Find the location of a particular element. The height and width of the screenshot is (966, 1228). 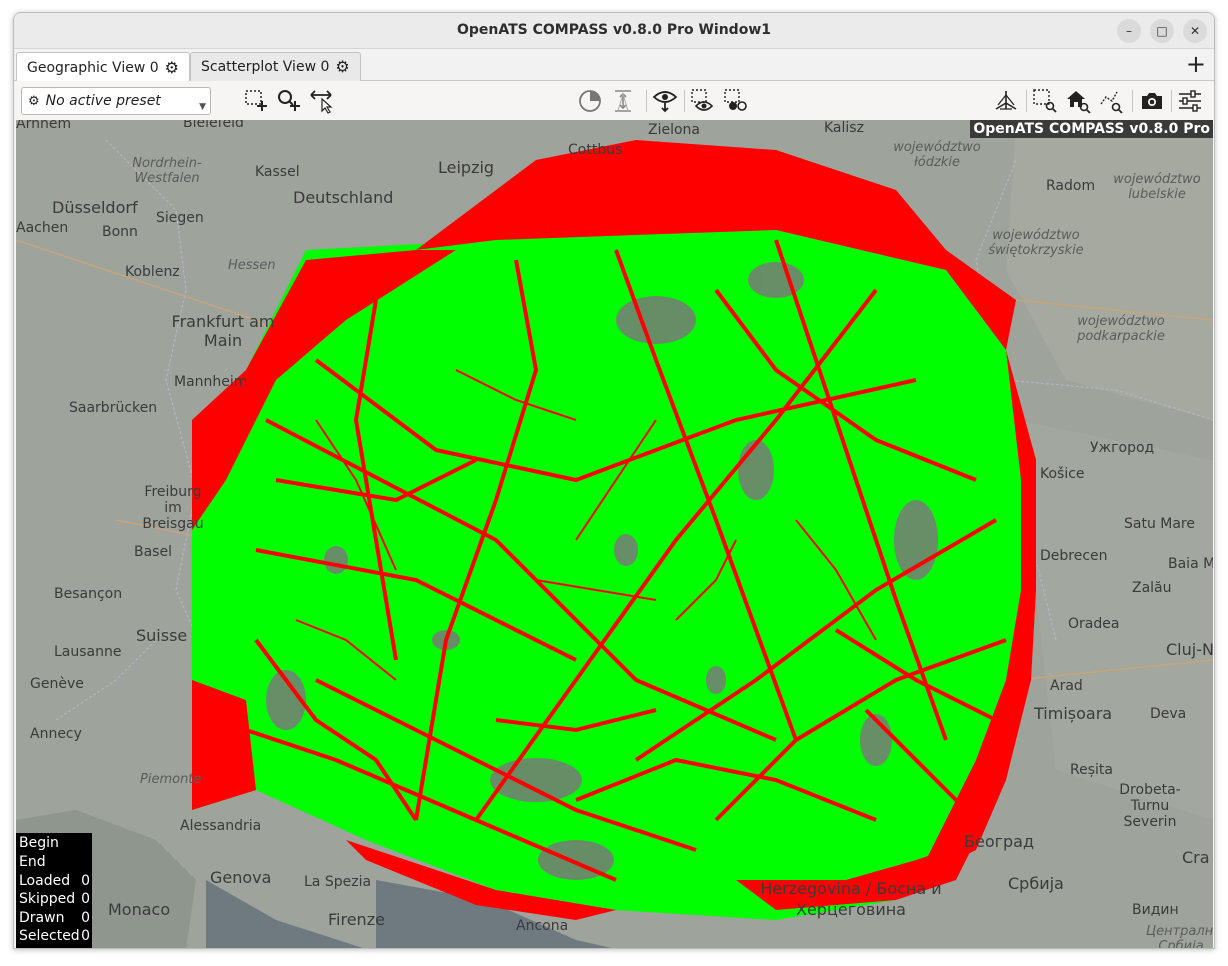

map-label: Cottbus is located at coordinates (595, 150).